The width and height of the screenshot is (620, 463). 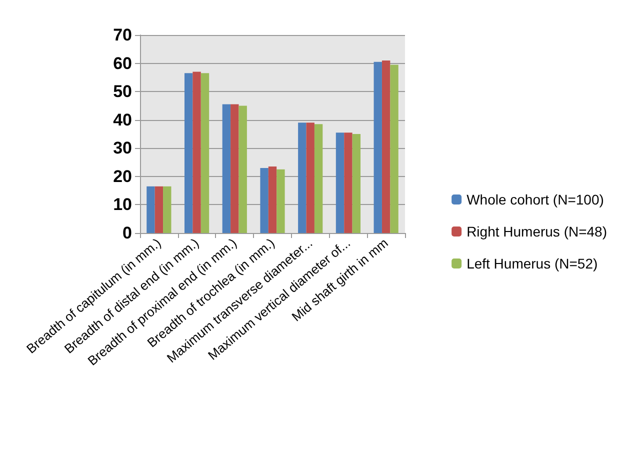 I want to click on y-tick-label: 50, so click(x=122, y=92).